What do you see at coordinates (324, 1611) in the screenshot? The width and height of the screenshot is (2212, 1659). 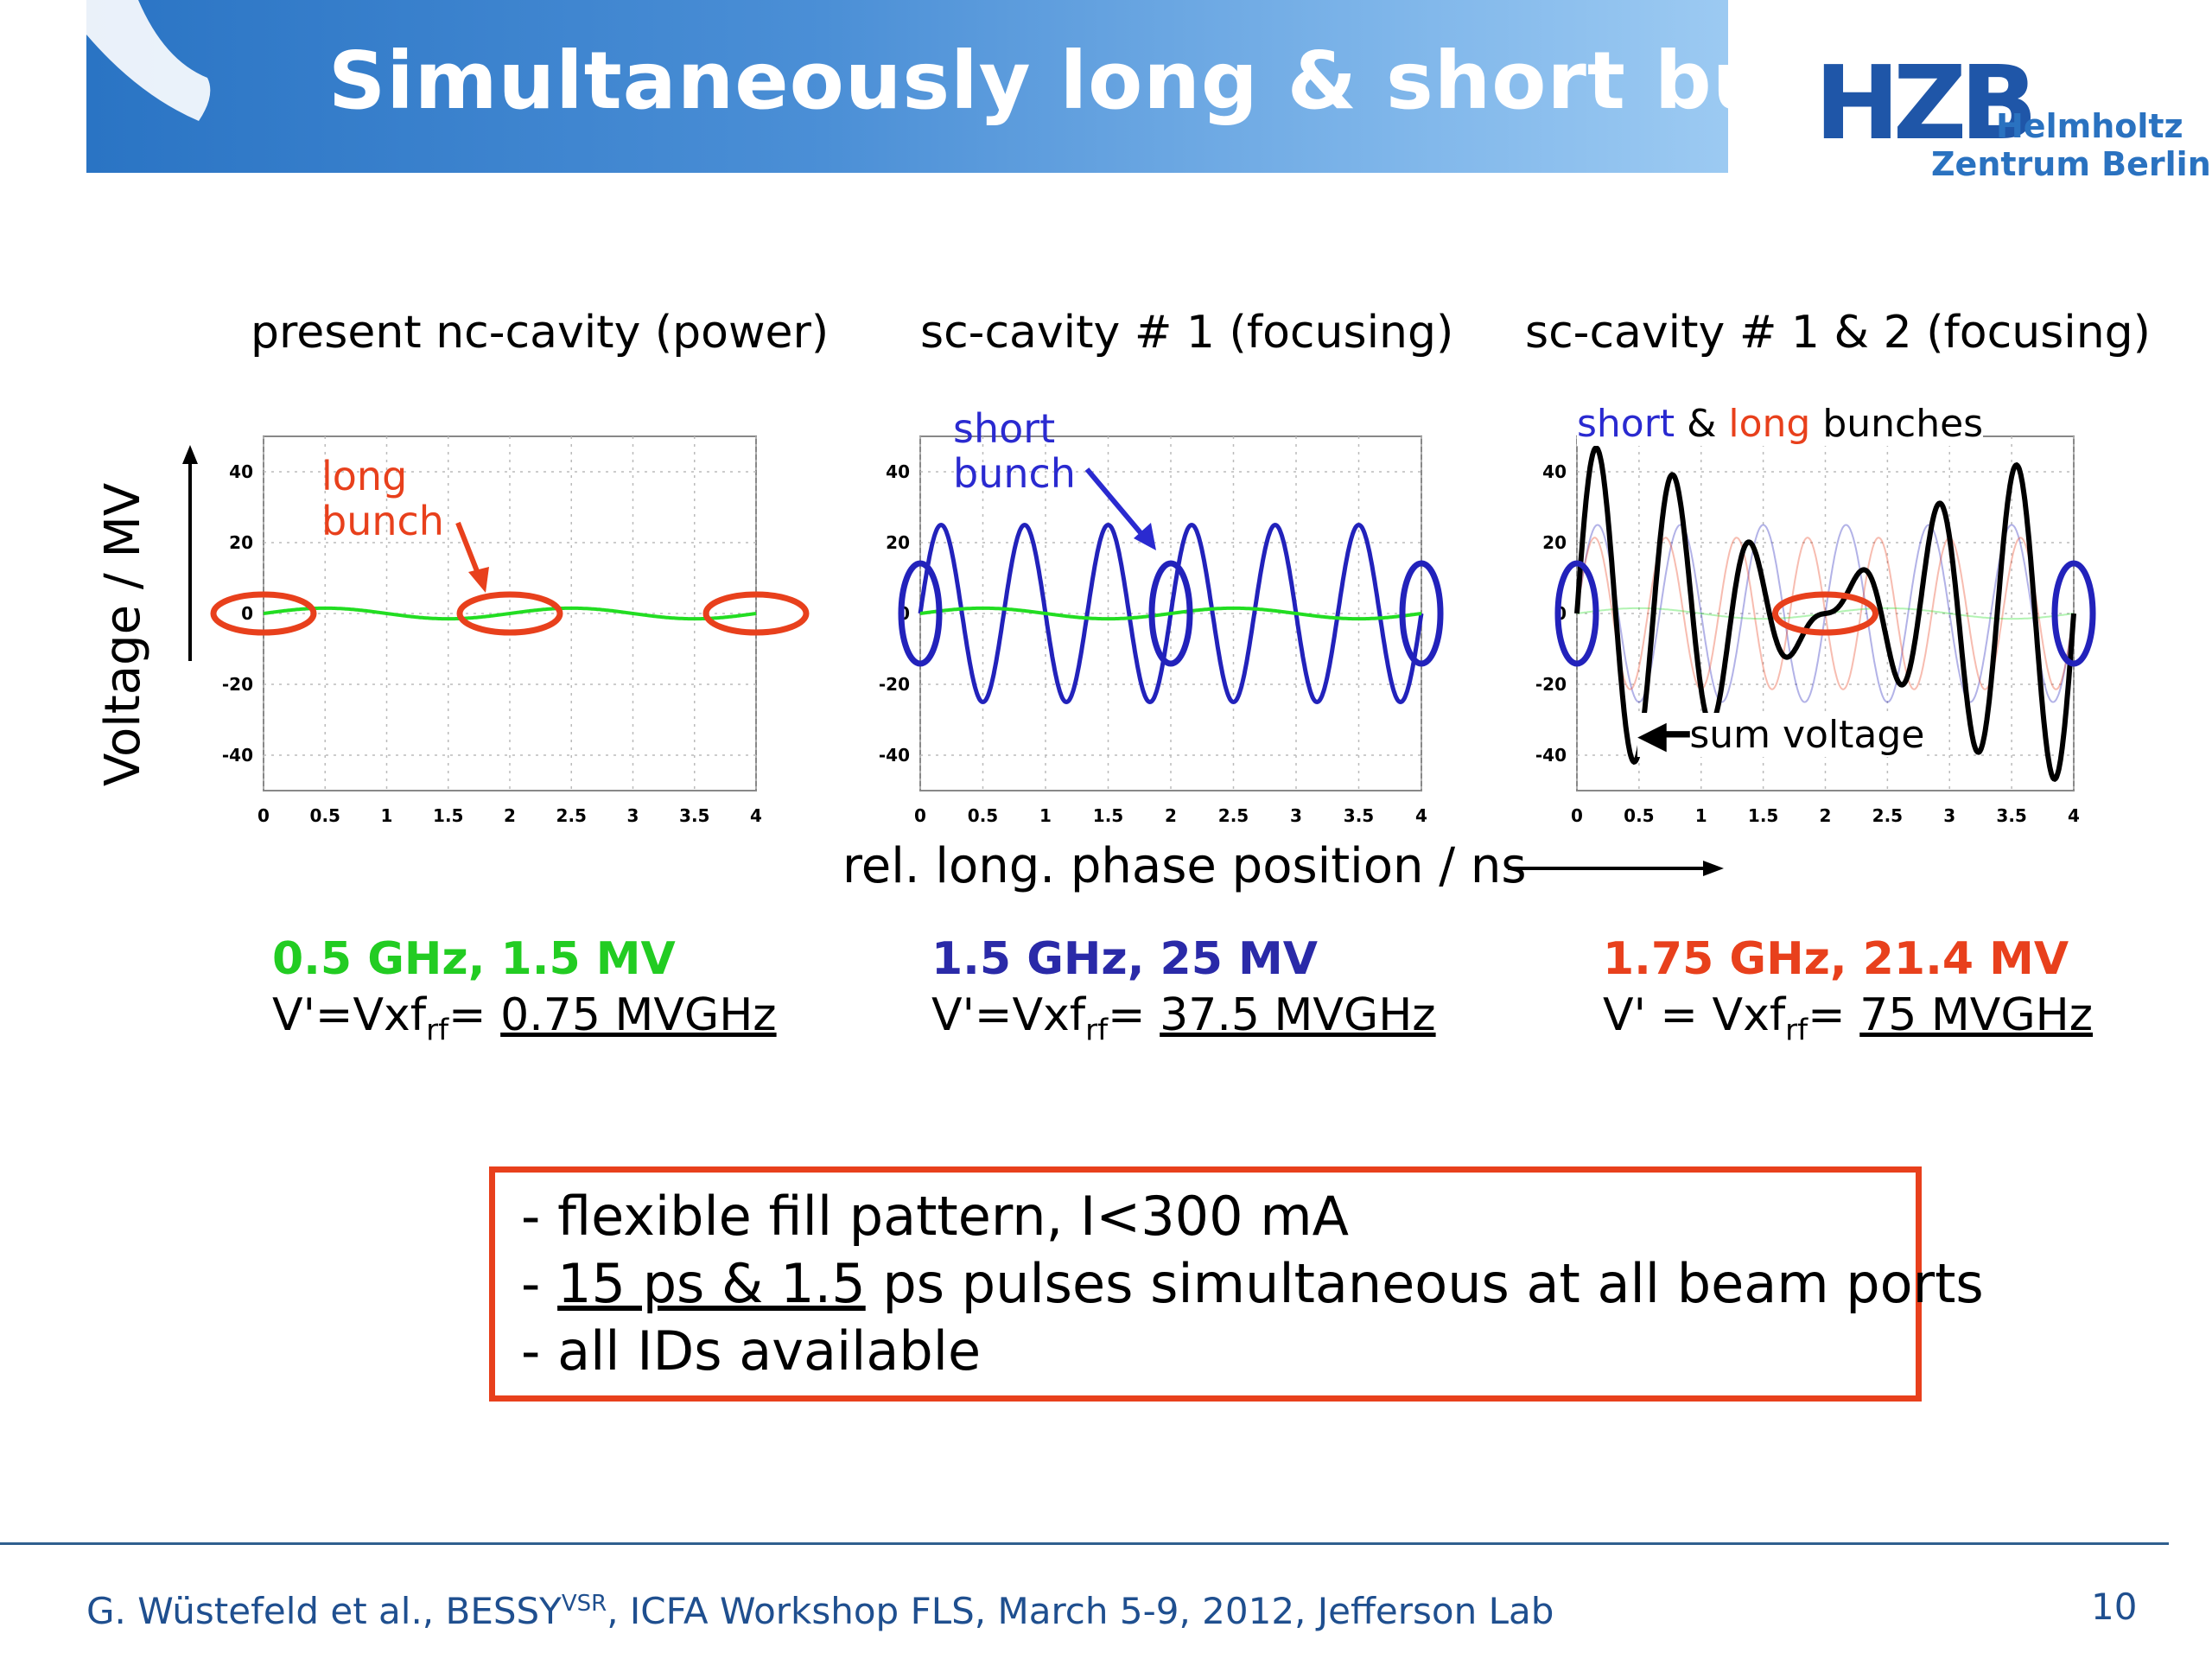 I see `footer-text-main: G. Wüstefeld et al., BESSY` at bounding box center [324, 1611].